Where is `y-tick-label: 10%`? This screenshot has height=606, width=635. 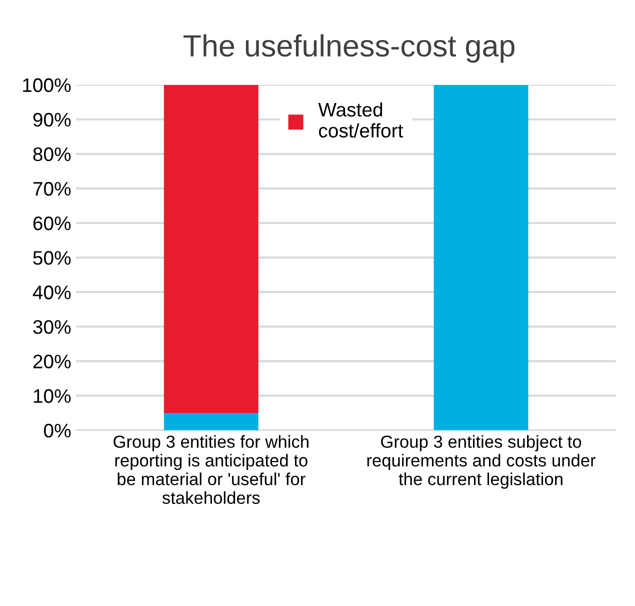 y-tick-label: 10% is located at coordinates (52, 396).